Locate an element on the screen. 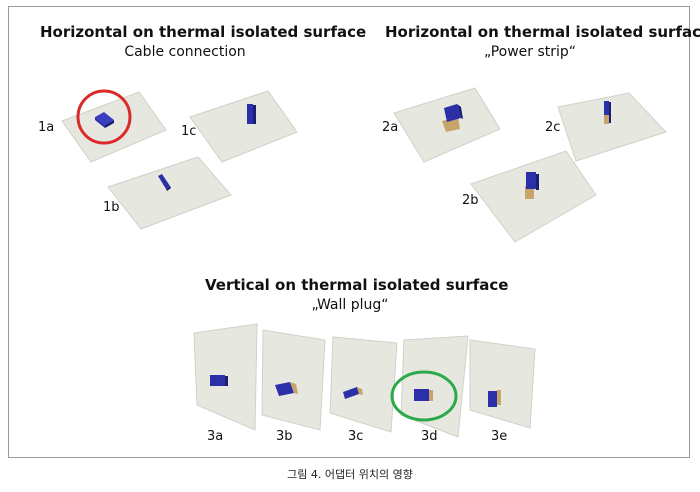  setup-2b is located at coordinates (533, 196).